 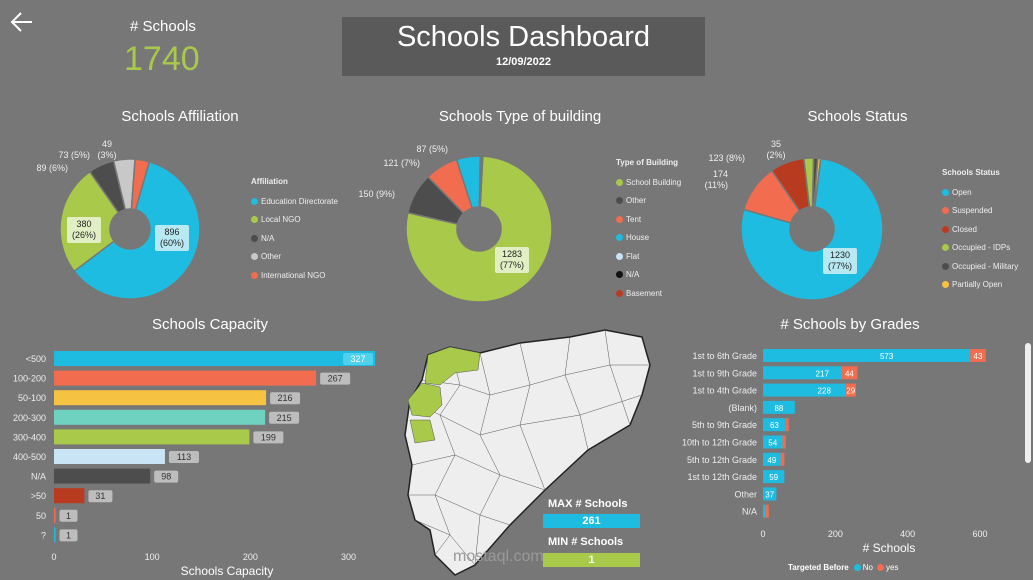 I want to click on legend-label: Education Directorate, so click(x=299, y=201).